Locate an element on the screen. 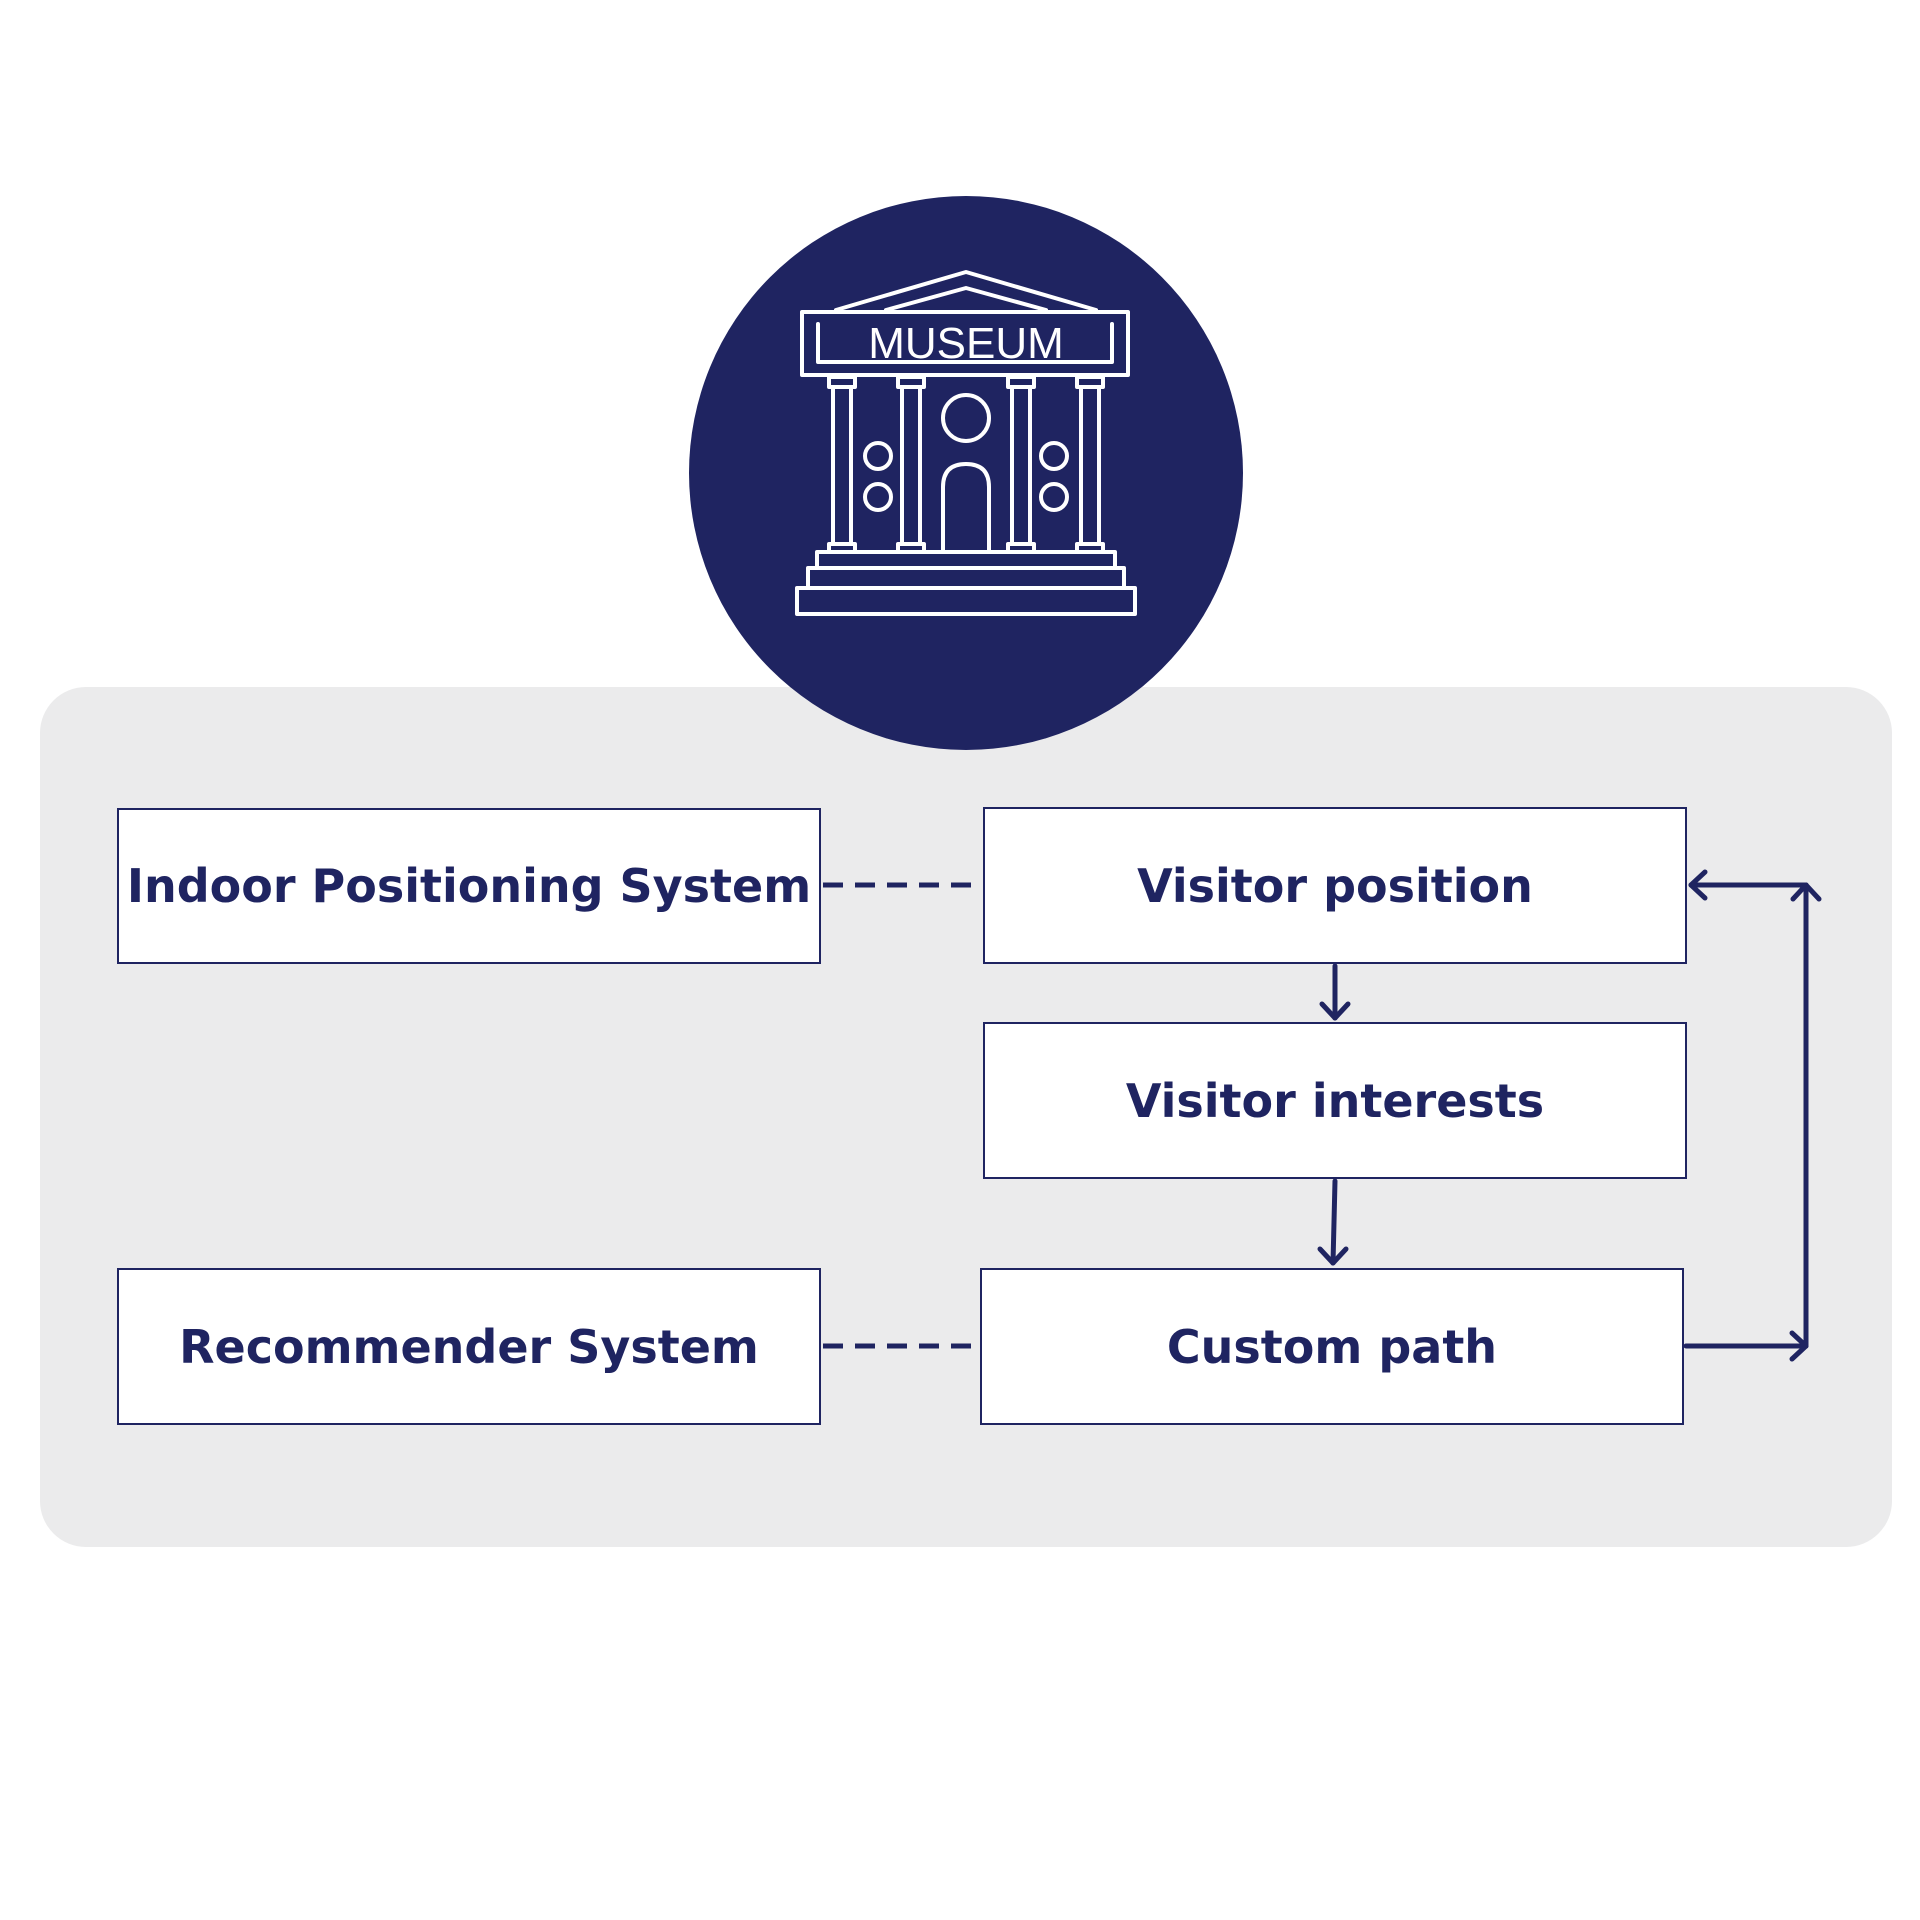 The width and height of the screenshot is (1920, 1920). custom-path-label: Custom path is located at coordinates (1332, 1346).